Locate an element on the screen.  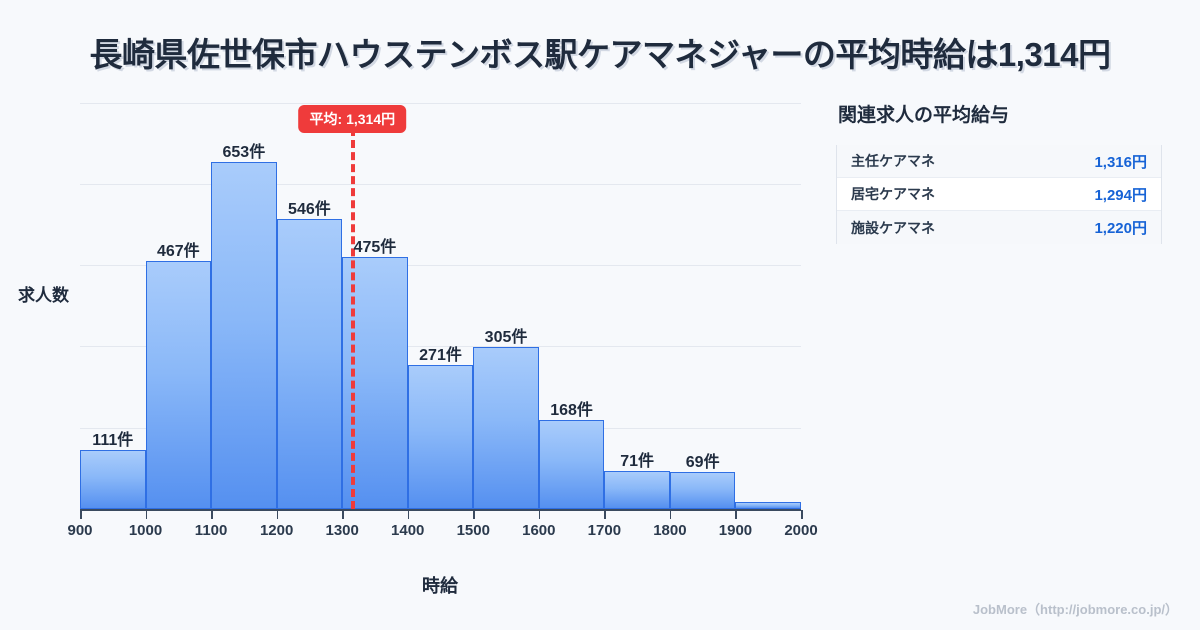
side-panel-title: 関連求人の平均給与 is located at coordinates (924, 115).